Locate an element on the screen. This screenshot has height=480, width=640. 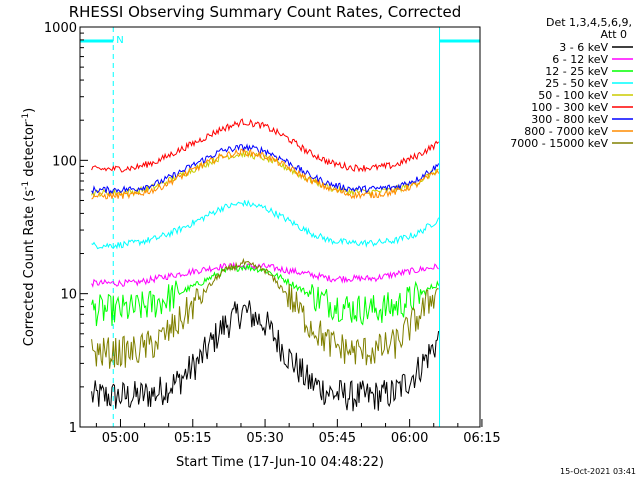
x-axis-label: Start Time (17-Jun-10 04:48:22) is located at coordinates (280, 462).